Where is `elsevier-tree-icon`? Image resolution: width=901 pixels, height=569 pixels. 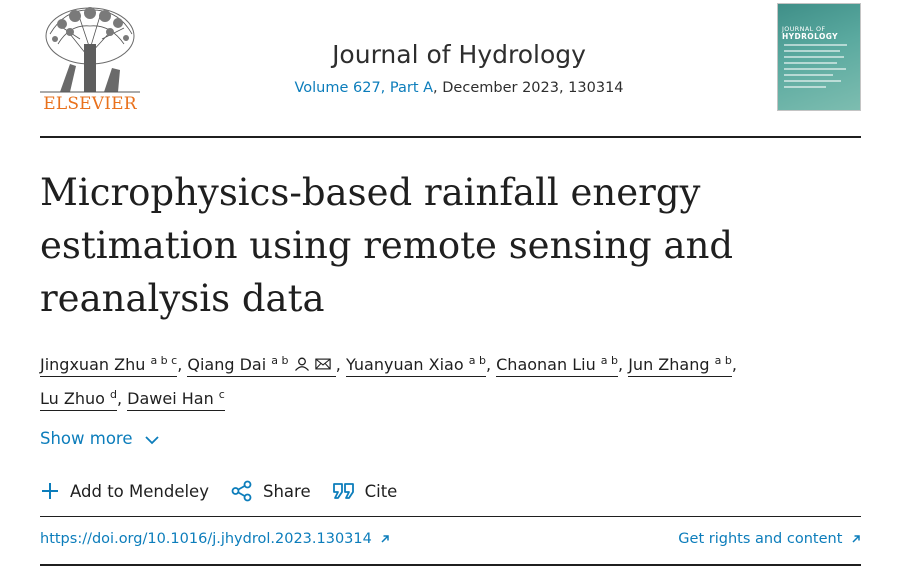 elsevier-tree-icon is located at coordinates (90, 49).